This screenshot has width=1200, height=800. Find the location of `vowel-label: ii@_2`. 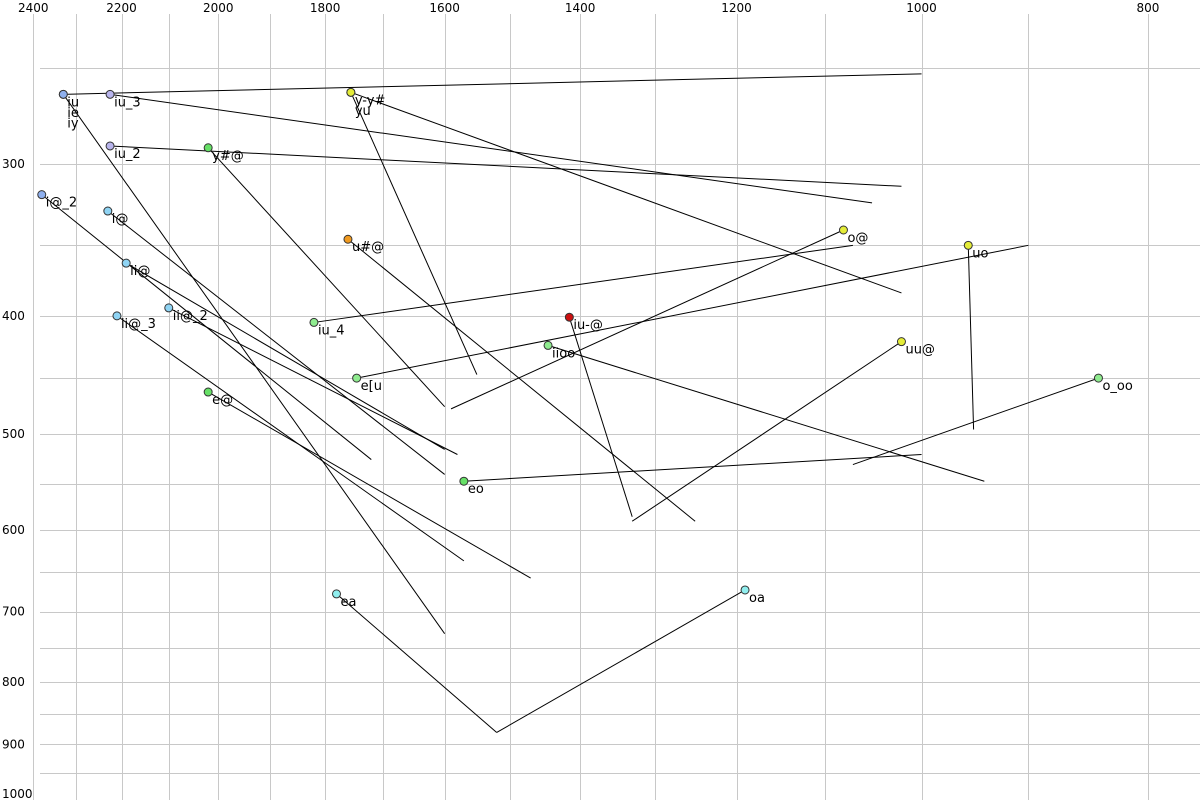

vowel-label: ii@_2 is located at coordinates (190, 316).